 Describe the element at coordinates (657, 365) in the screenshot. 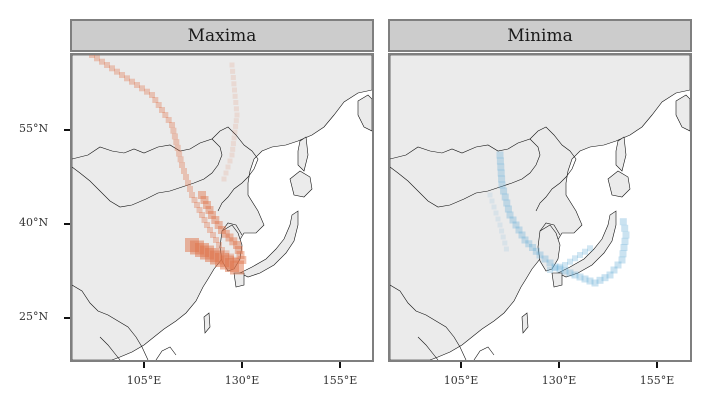

I see `x-tickmark-155e-right` at that location.